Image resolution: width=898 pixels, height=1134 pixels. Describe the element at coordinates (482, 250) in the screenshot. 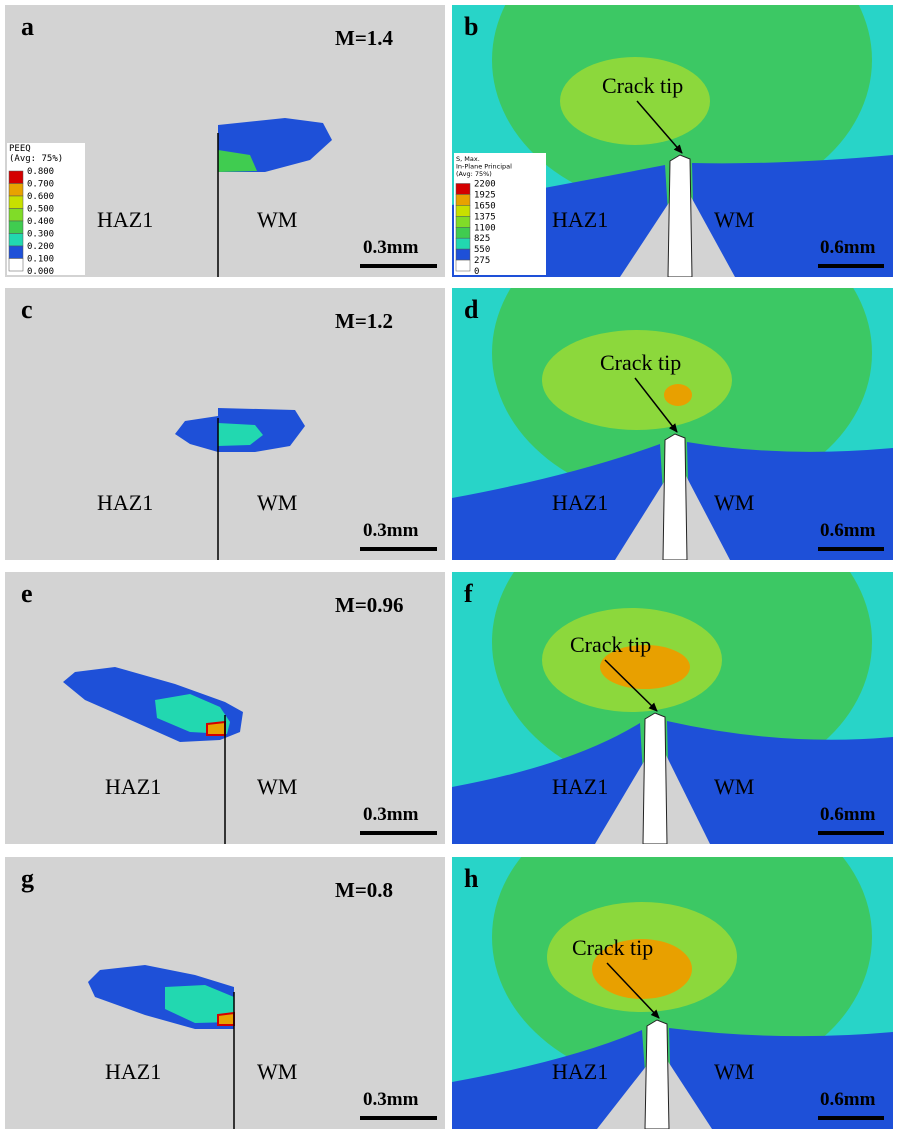

I see `legend-value: 550` at that location.